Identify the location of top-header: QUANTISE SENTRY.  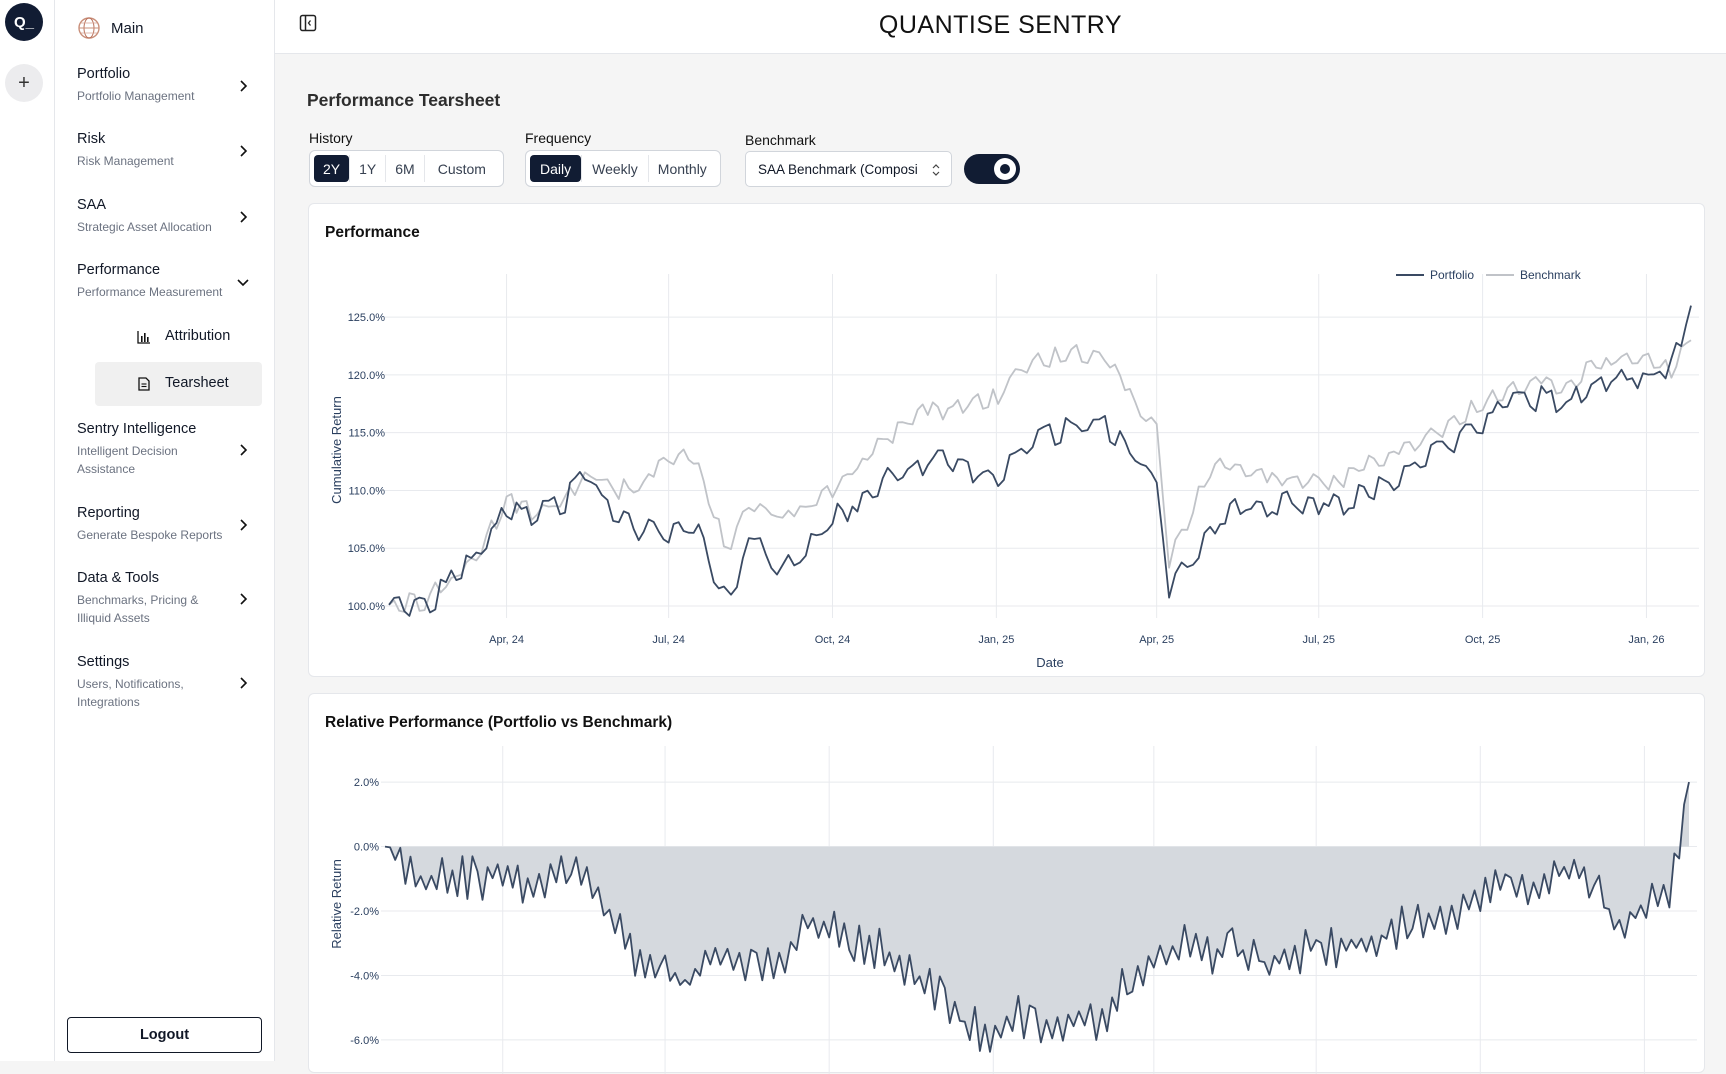
(1000, 27).